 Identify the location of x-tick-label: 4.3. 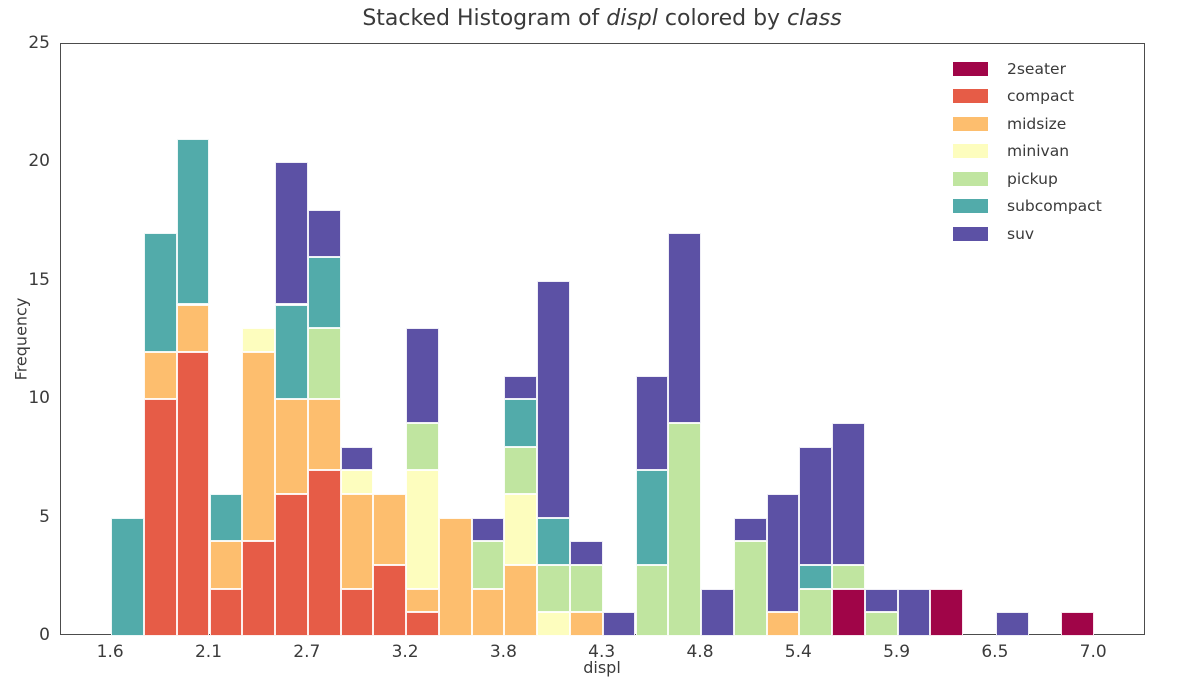
(602, 652).